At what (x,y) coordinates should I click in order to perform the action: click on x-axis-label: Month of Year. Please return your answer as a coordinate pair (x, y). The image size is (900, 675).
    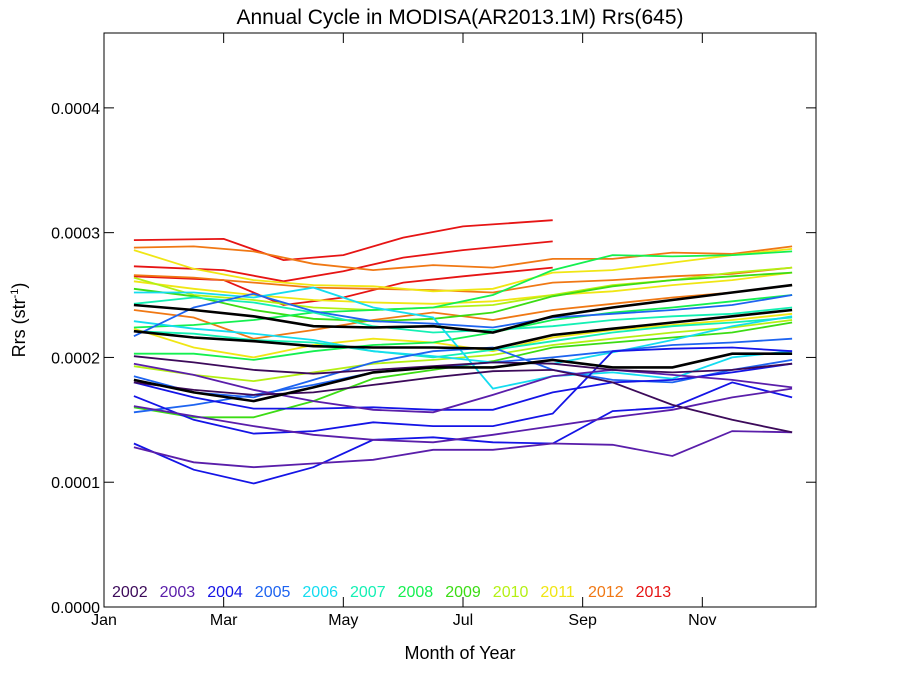
    Looking at the image, I should click on (459, 653).